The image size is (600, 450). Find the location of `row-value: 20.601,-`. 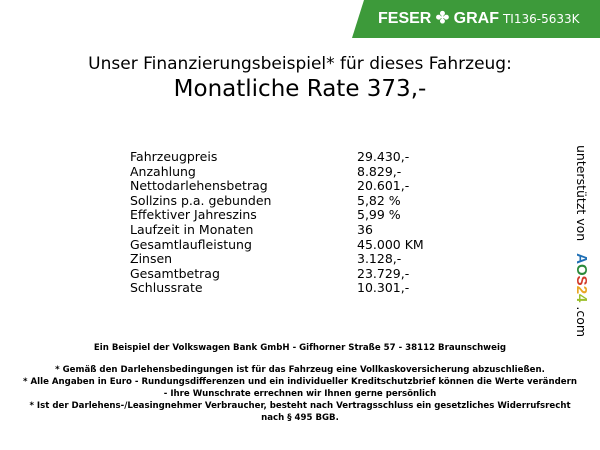

row-value: 20.601,- is located at coordinates (383, 186).